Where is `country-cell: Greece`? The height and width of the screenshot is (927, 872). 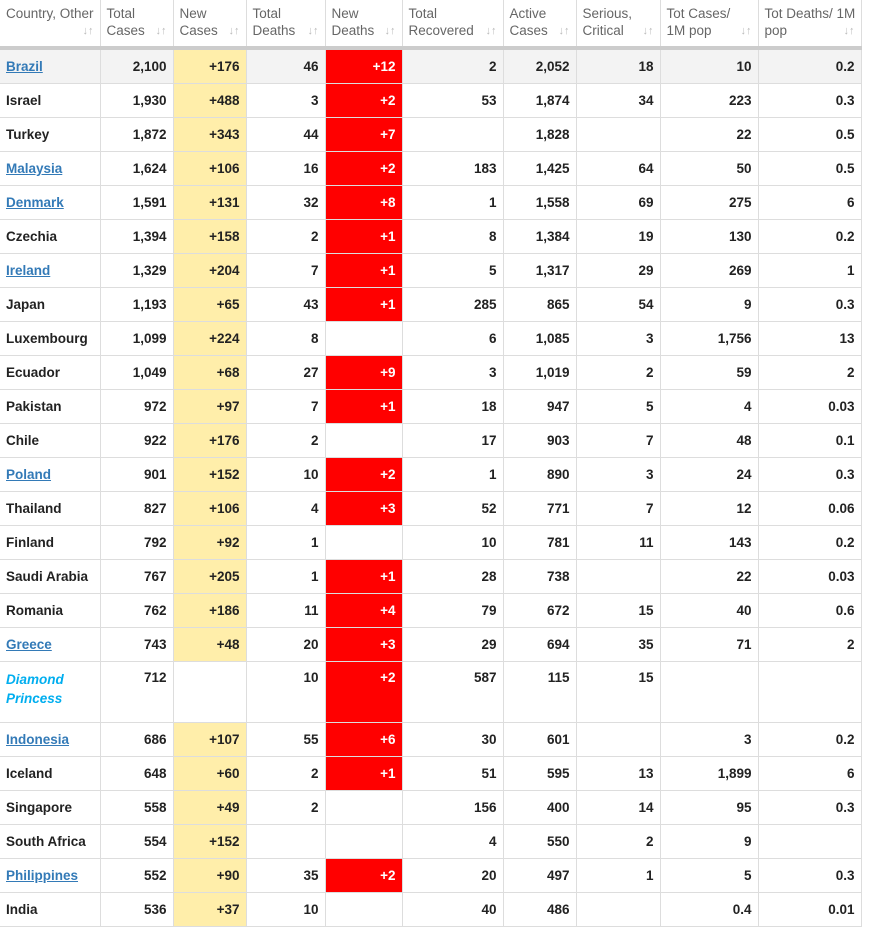
country-cell: Greece is located at coordinates (50, 644).